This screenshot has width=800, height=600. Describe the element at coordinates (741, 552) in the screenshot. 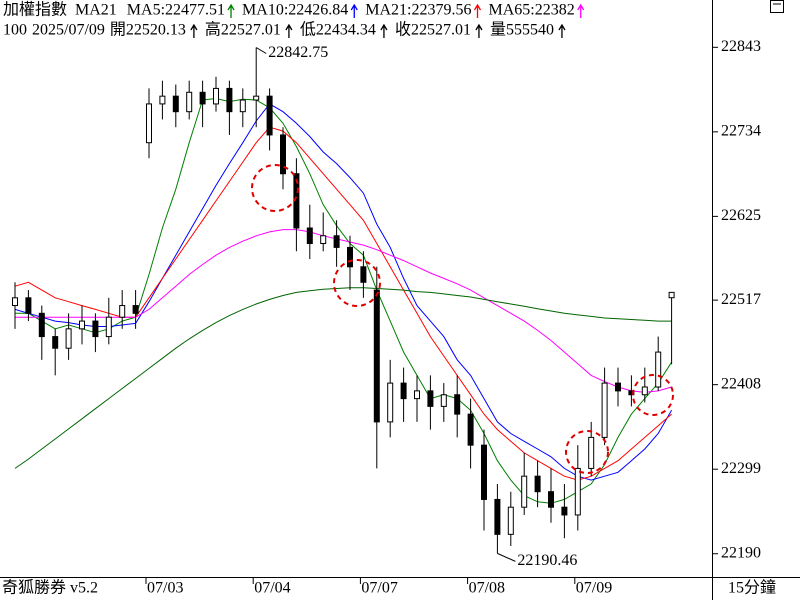

I see `y-tick-label: 22190` at that location.